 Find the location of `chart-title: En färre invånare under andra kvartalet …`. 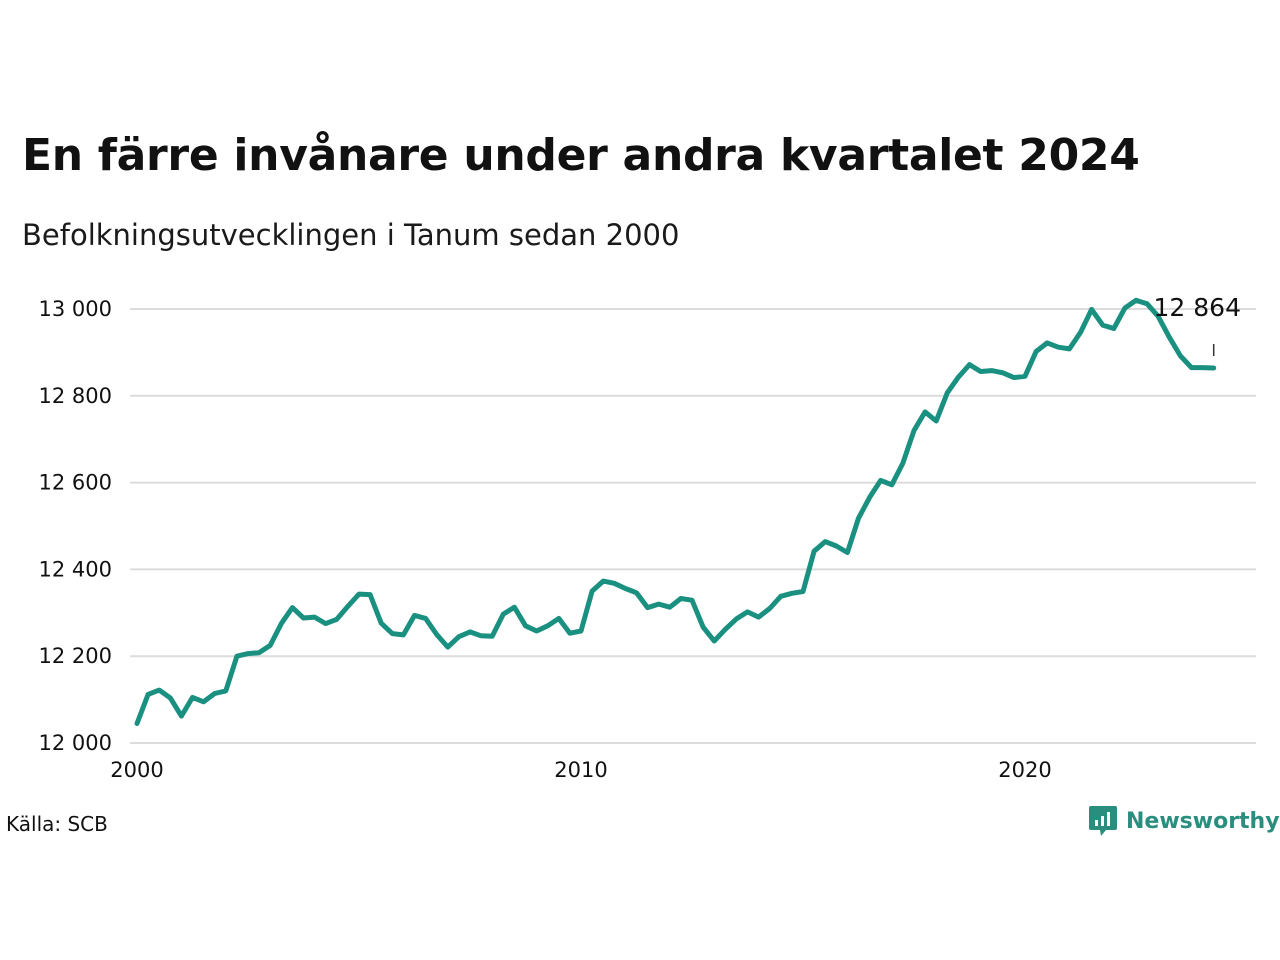

chart-title: En färre invånare under andra kvartalet … is located at coordinates (581, 155).